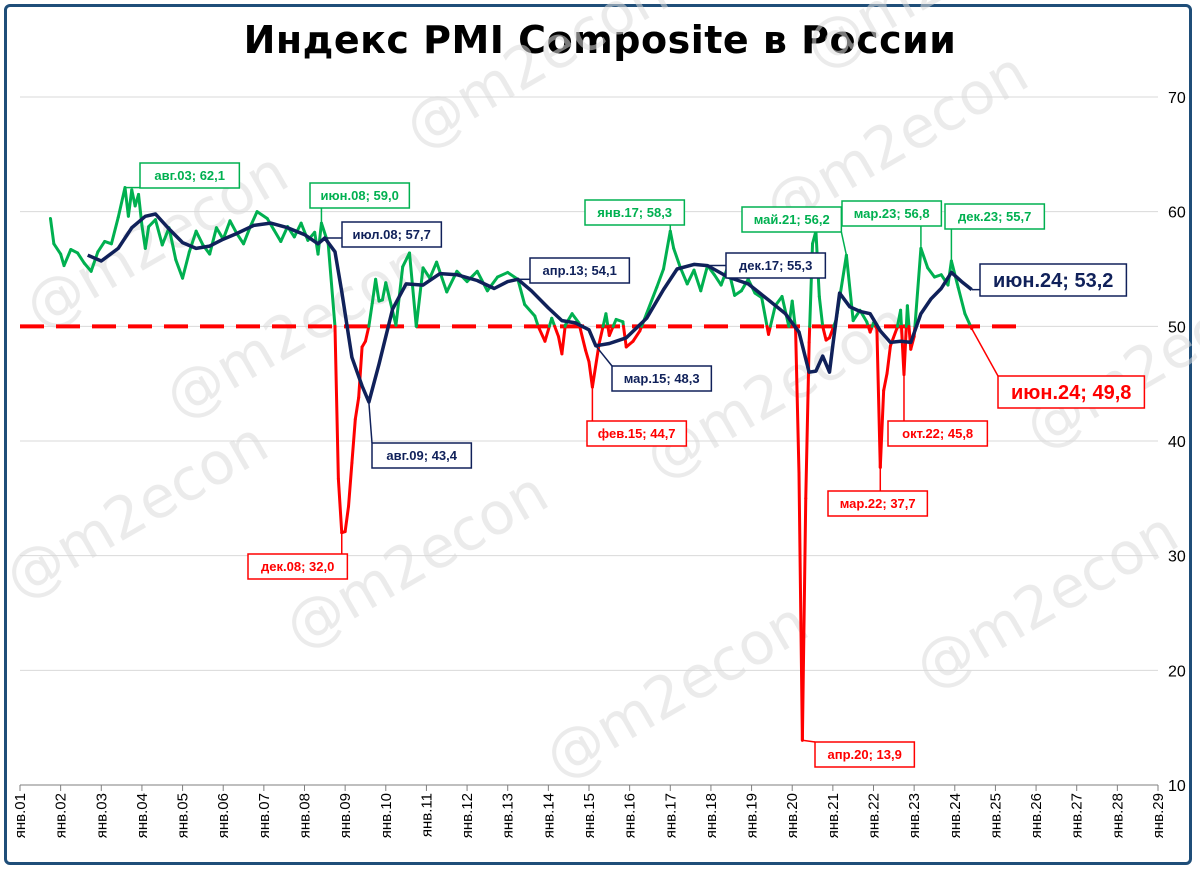  Describe the element at coordinates (792, 219) in the screenshot. I see `annotation-label: май.21; 56,2` at that location.